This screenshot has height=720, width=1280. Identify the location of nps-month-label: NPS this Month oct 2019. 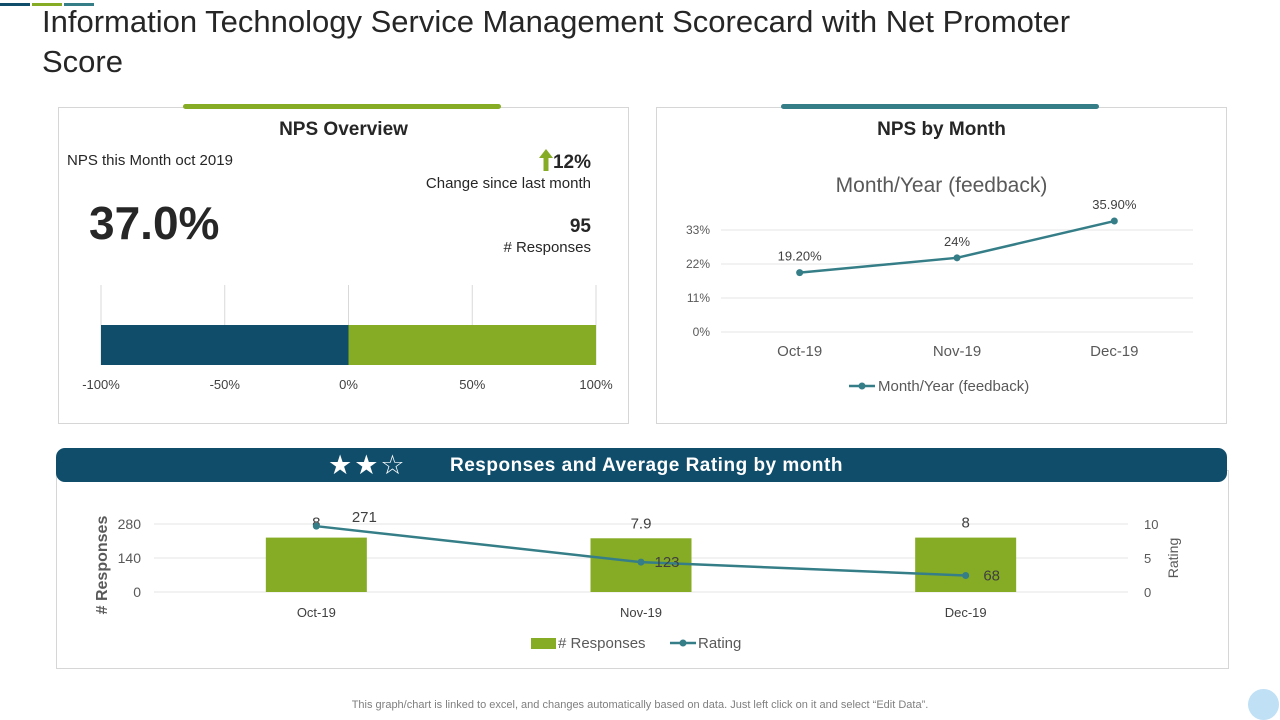
(150, 160).